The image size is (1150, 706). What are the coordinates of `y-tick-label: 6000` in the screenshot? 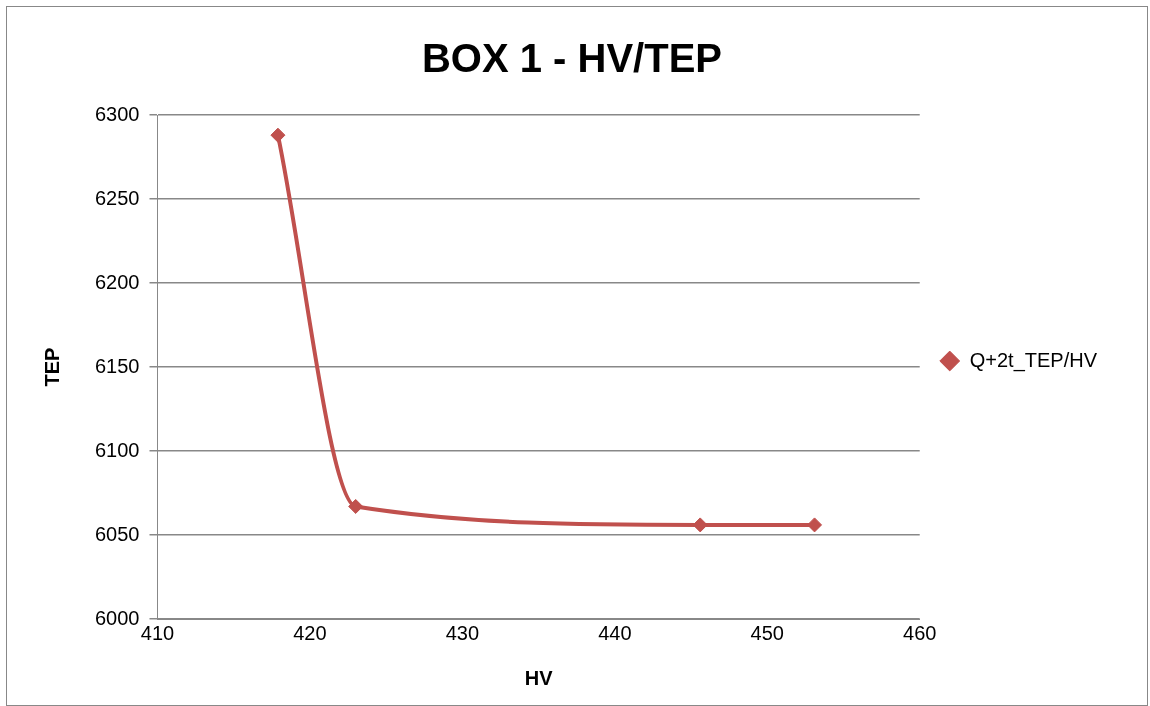 It's located at (117, 617).